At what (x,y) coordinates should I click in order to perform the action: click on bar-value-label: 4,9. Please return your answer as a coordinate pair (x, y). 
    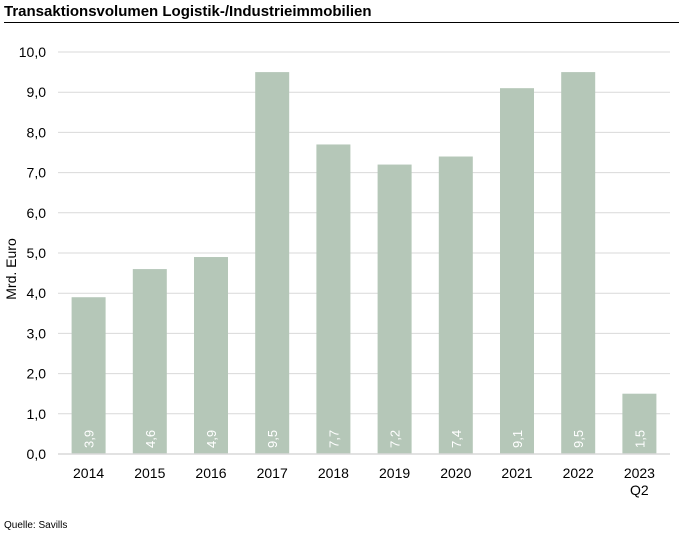
    Looking at the image, I should click on (211, 439).